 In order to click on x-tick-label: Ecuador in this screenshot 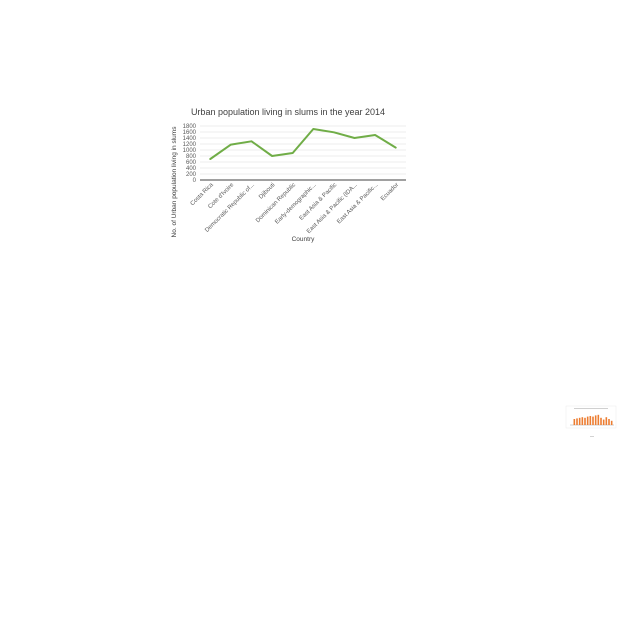, I will do `click(390, 192)`.